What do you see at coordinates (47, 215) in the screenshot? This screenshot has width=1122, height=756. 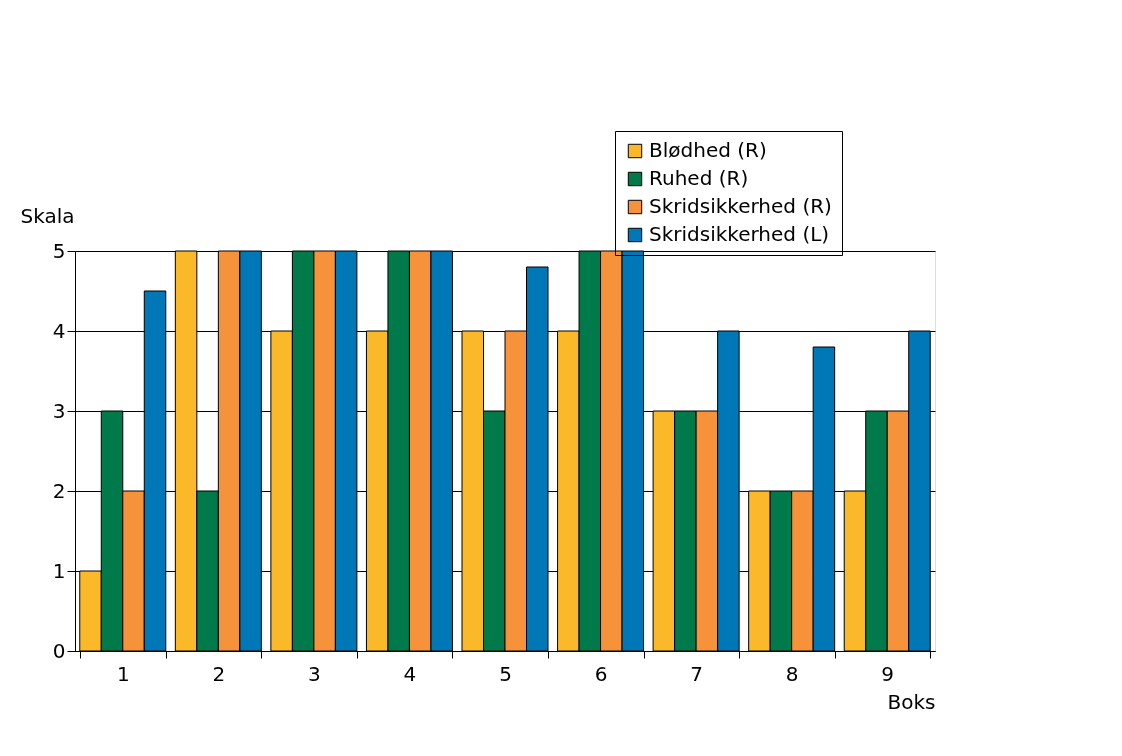 I see `y-axis-title: Skala` at bounding box center [47, 215].